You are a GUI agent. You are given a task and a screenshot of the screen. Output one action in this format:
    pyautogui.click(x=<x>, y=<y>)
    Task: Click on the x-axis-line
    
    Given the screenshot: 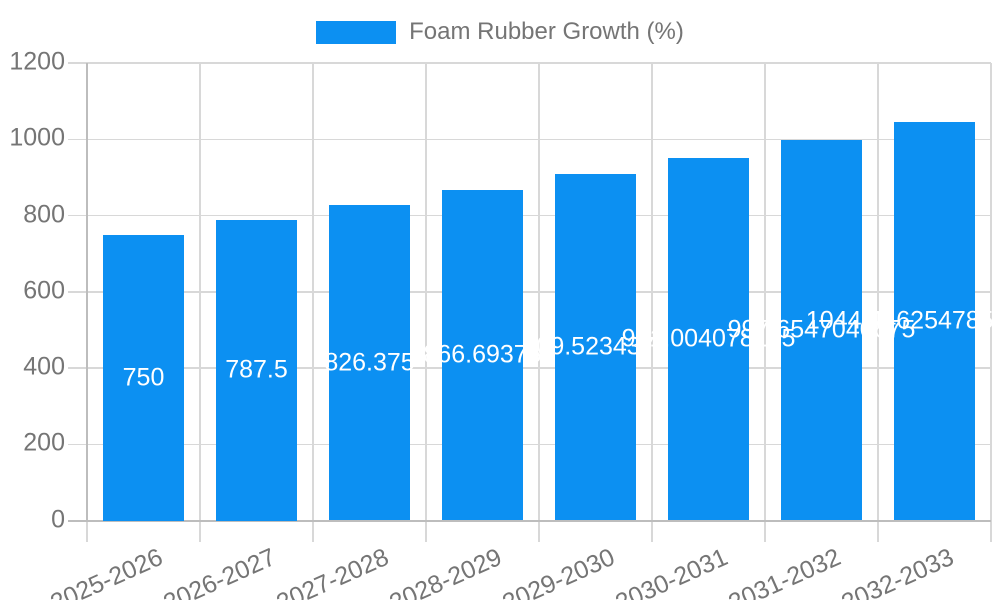 What is the action you would take?
    pyautogui.click(x=529, y=520)
    